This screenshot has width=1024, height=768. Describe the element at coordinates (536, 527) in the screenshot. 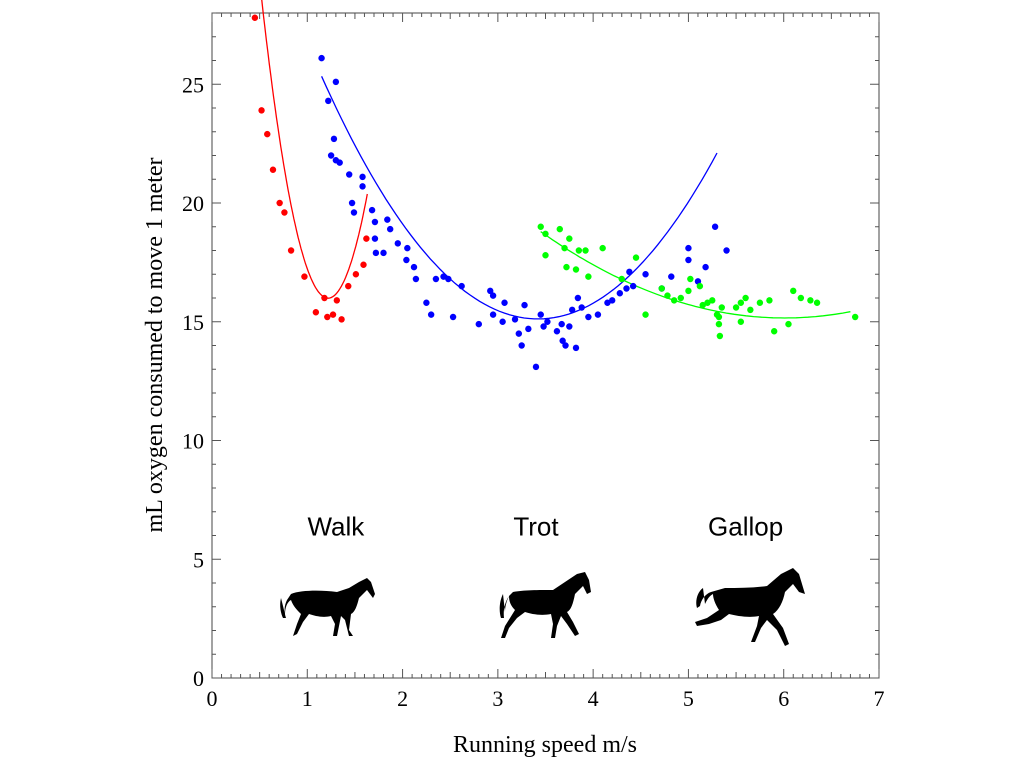

I see `gait-label: Trot` at that location.